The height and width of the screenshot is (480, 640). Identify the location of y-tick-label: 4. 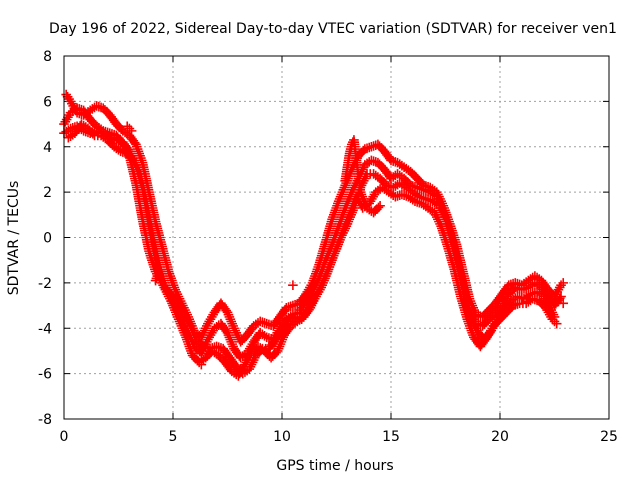
(47, 148).